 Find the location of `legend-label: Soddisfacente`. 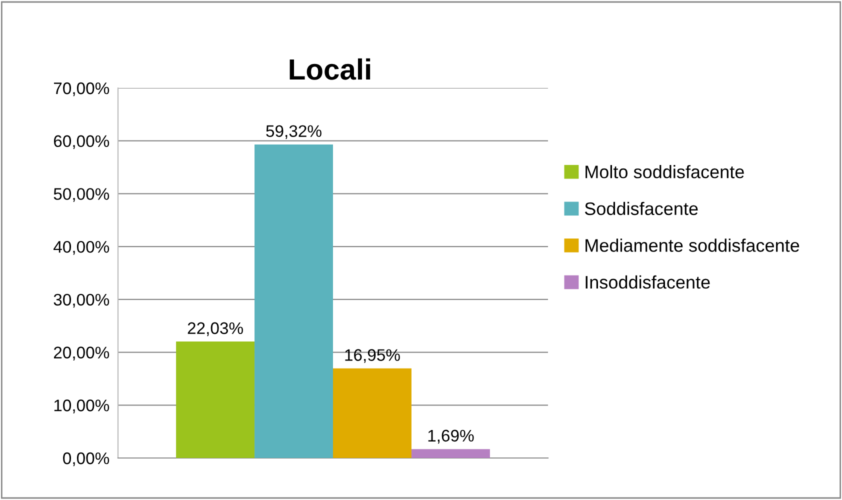

legend-label: Soddisfacente is located at coordinates (641, 209).